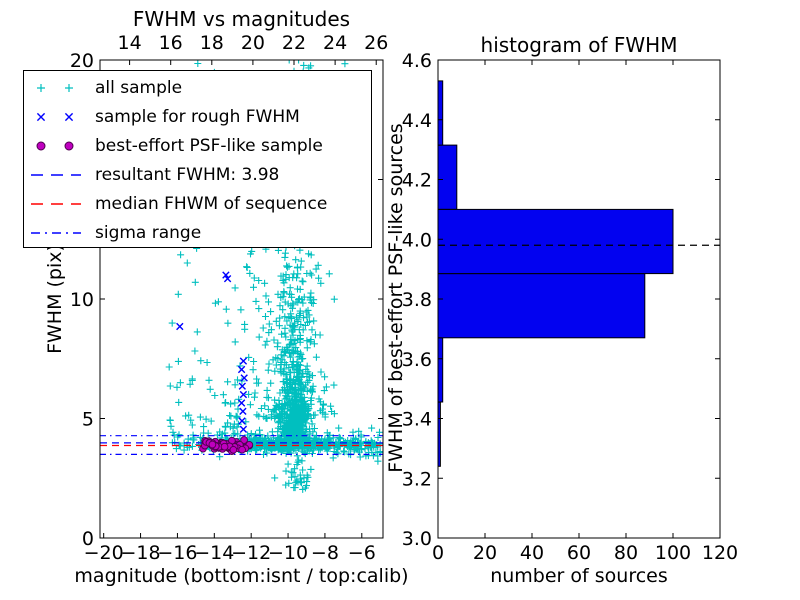 The height and width of the screenshot is (600, 800). What do you see at coordinates (130, 43) in the screenshot?
I see `left-plot-calib-tick-label: 14` at bounding box center [130, 43].